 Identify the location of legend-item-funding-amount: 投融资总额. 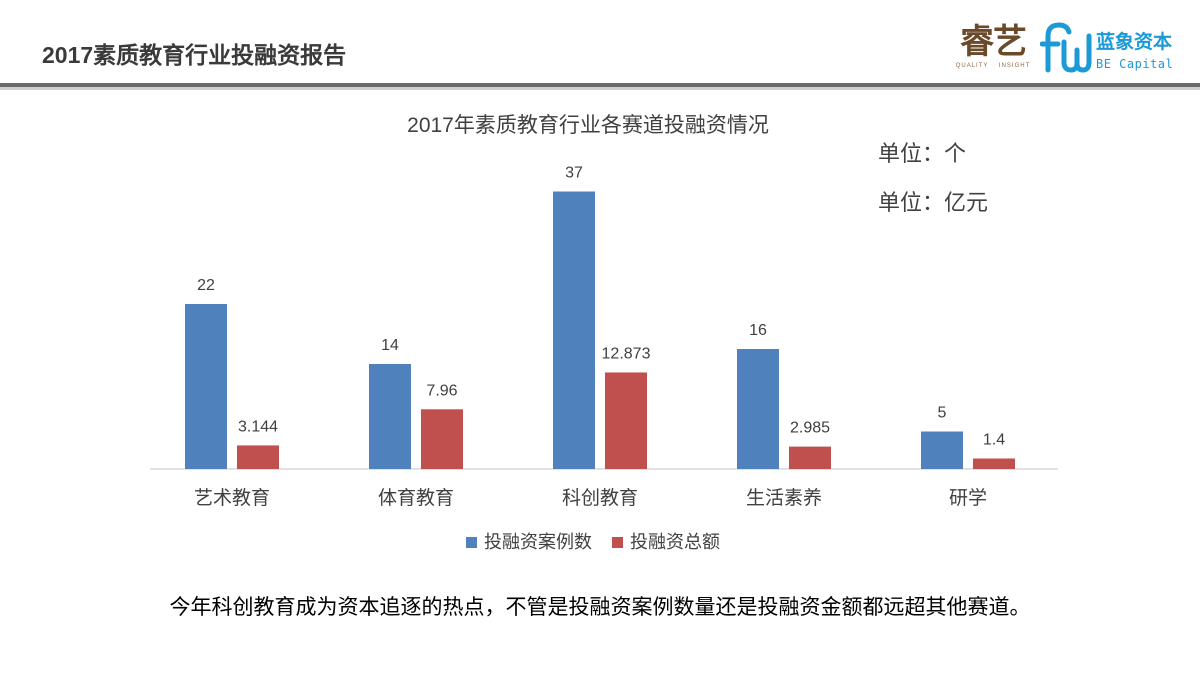
(666, 542).